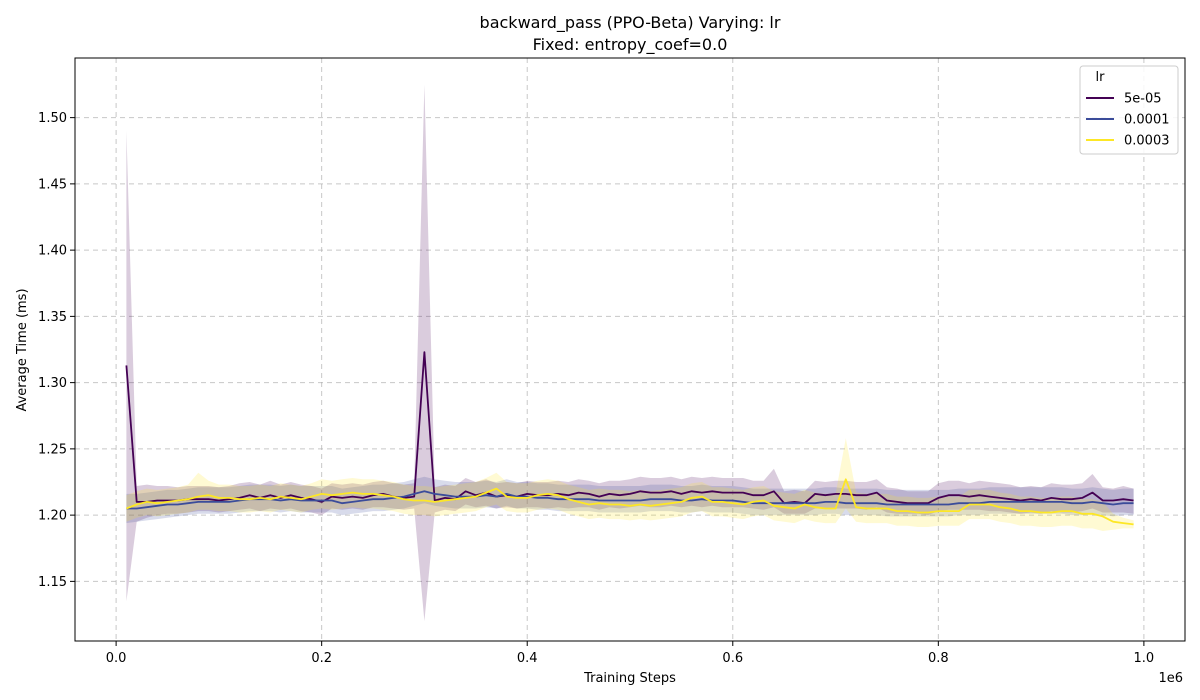 The width and height of the screenshot is (1200, 700). Describe the element at coordinates (52, 118) in the screenshot. I see `y-tick-label: 1.50` at that location.